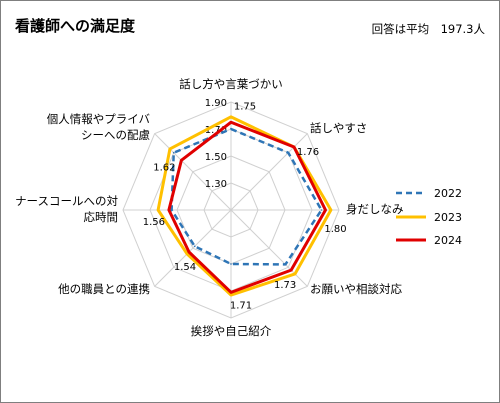  What do you see at coordinates (115, 135) in the screenshot?
I see `axis-label-7-line-1: シーへの配慮` at bounding box center [115, 135].